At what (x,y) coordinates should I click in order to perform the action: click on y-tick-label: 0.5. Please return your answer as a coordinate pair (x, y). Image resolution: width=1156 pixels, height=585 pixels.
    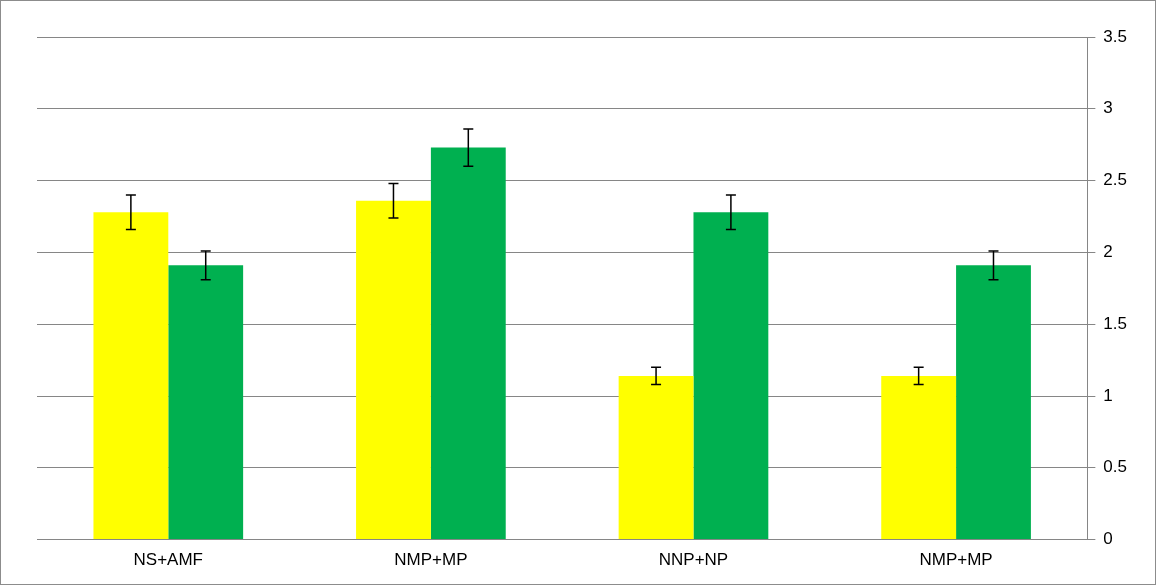
    Looking at the image, I should click on (1115, 467).